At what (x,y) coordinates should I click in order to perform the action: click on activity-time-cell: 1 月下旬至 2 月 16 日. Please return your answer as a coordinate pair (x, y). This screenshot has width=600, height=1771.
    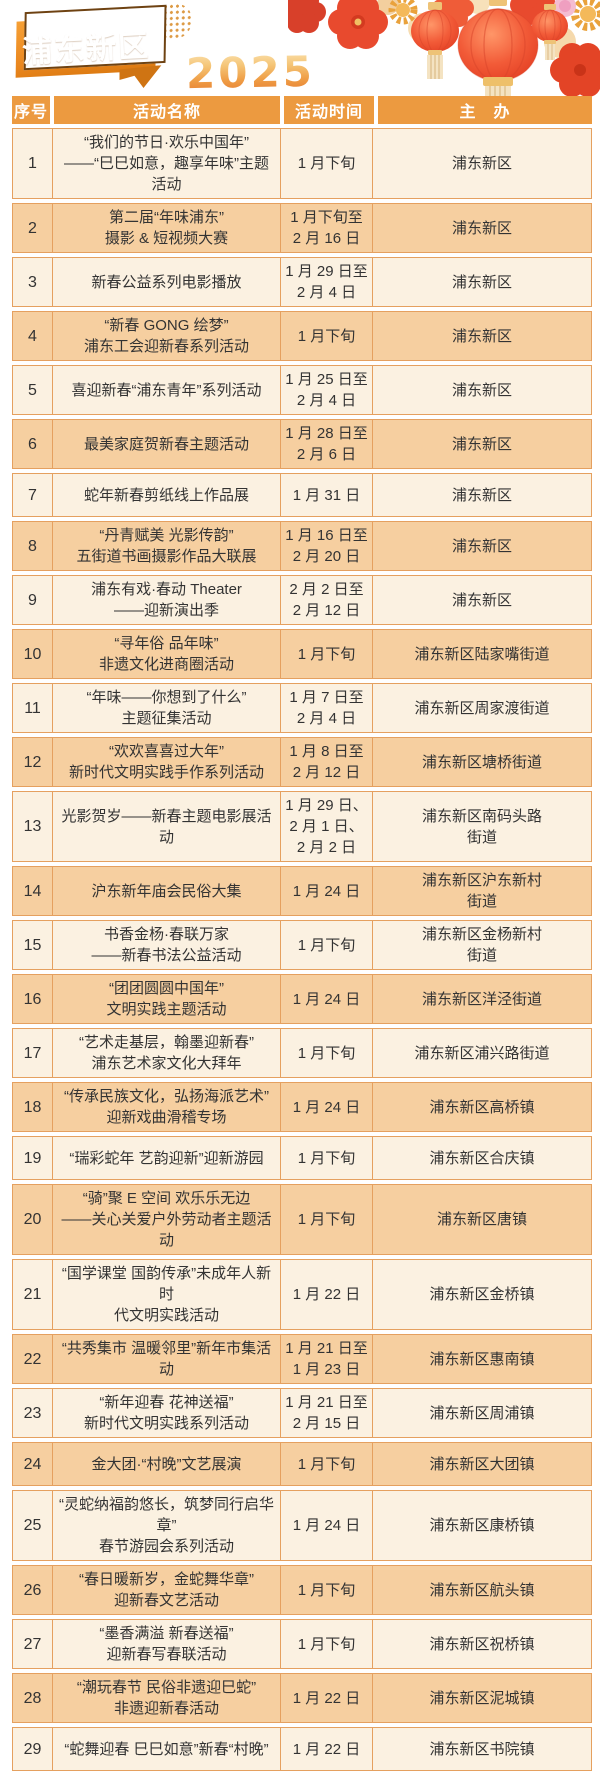
    Looking at the image, I should click on (326, 228).